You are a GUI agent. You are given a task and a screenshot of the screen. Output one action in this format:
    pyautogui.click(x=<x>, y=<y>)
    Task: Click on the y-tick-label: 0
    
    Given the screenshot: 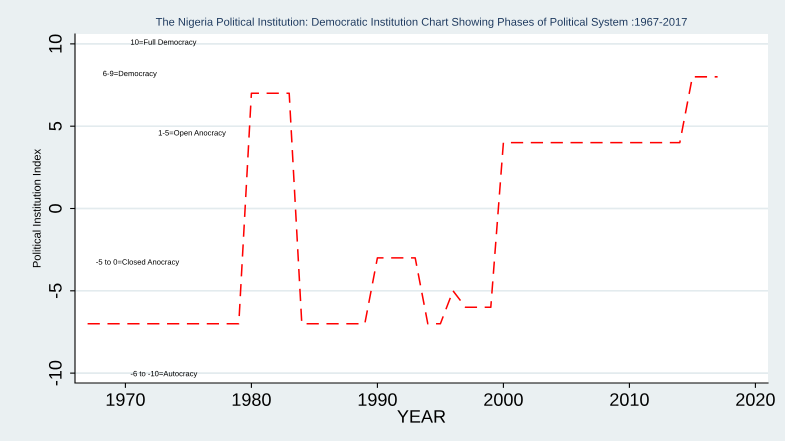 What is the action you would take?
    pyautogui.click(x=55, y=208)
    